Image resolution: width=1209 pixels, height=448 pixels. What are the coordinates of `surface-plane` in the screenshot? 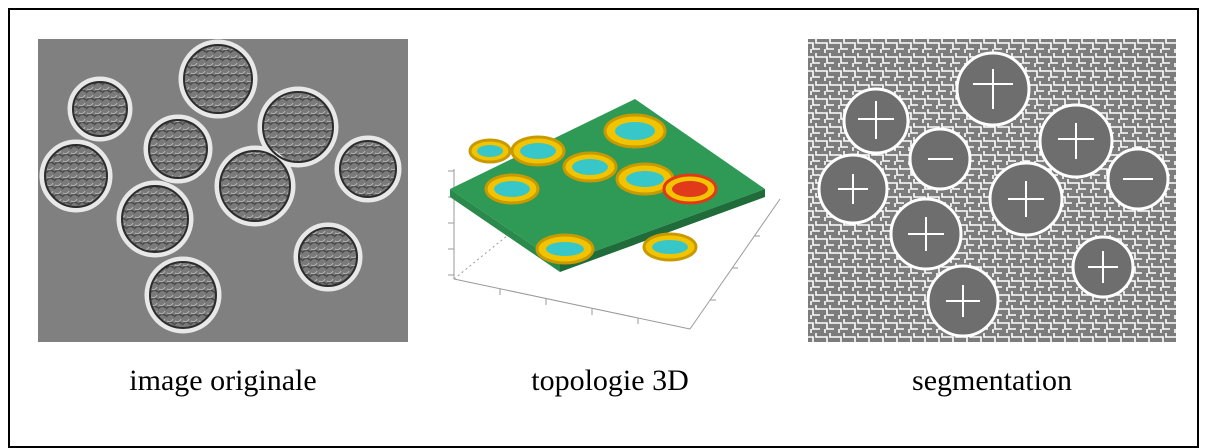 It's located at (607, 181).